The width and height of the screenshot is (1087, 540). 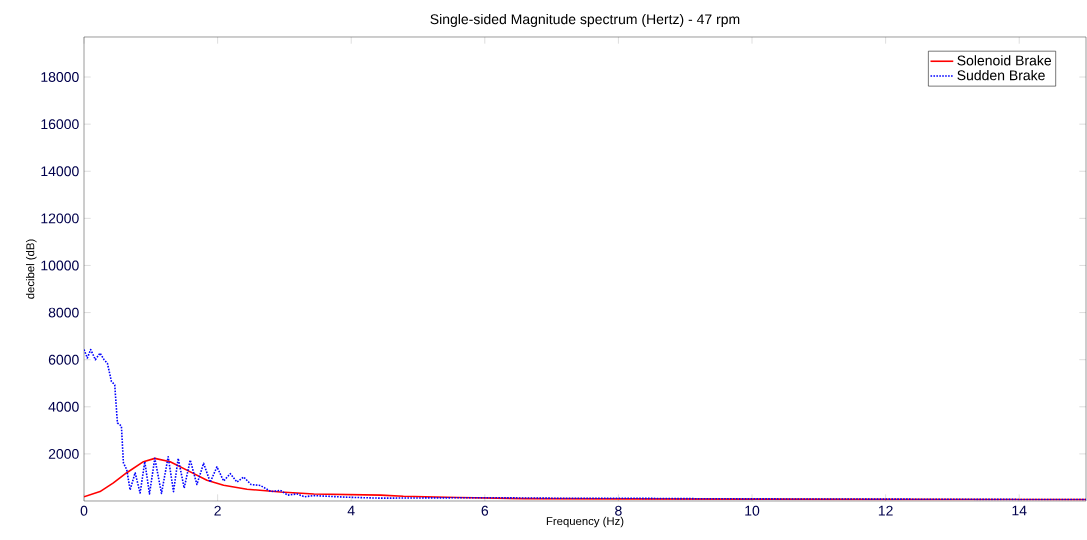 What do you see at coordinates (60, 171) in the screenshot?
I see `y-tick-label: 14000` at bounding box center [60, 171].